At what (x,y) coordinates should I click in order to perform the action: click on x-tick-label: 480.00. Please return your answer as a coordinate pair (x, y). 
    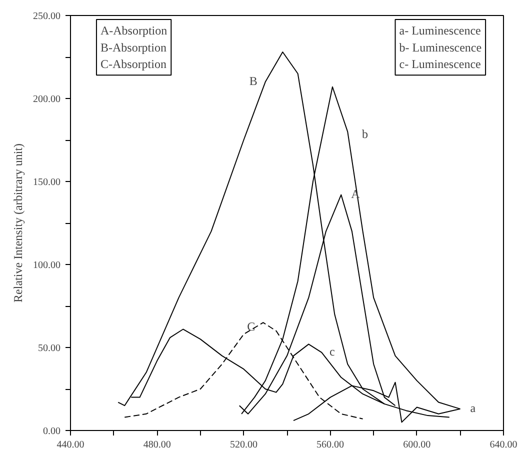
    Looking at the image, I should click on (157, 445).